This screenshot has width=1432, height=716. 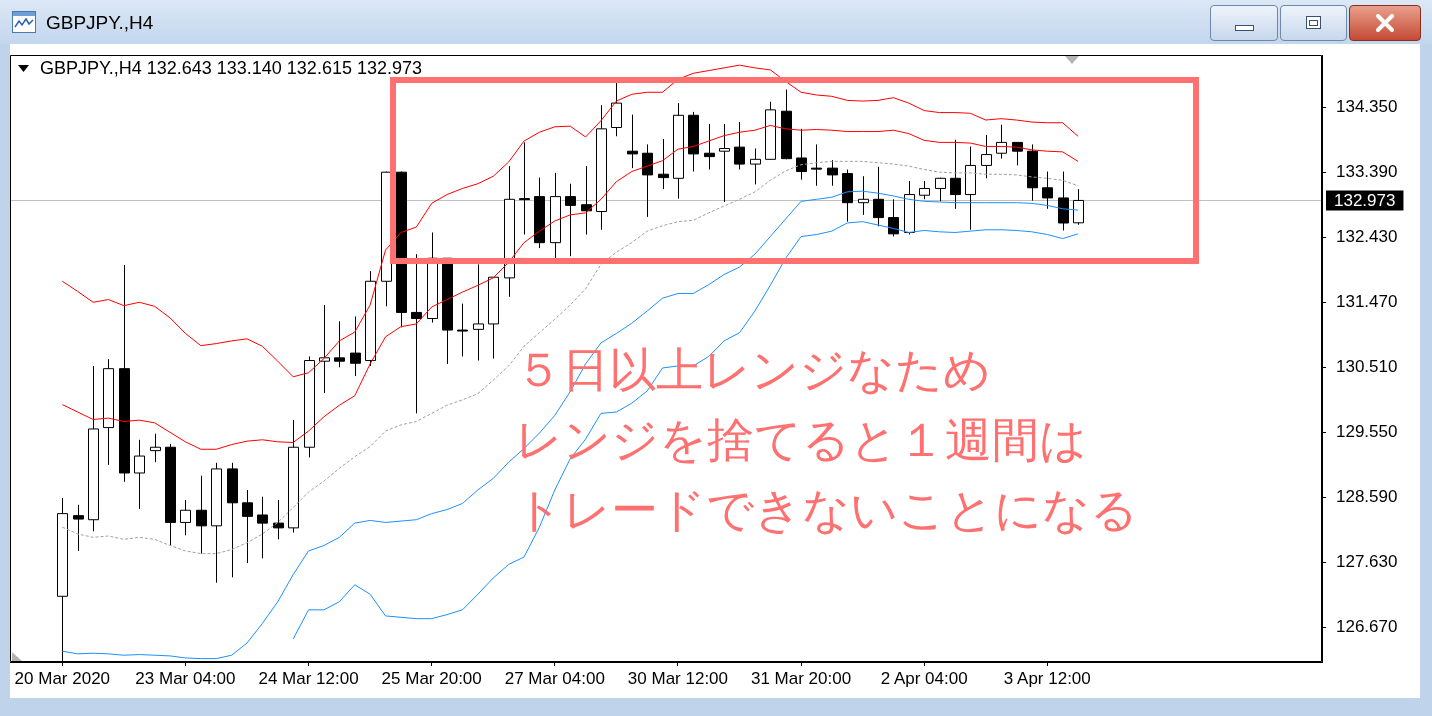 I want to click on x-tick-label: 2 Apr 04:00, so click(x=924, y=678).